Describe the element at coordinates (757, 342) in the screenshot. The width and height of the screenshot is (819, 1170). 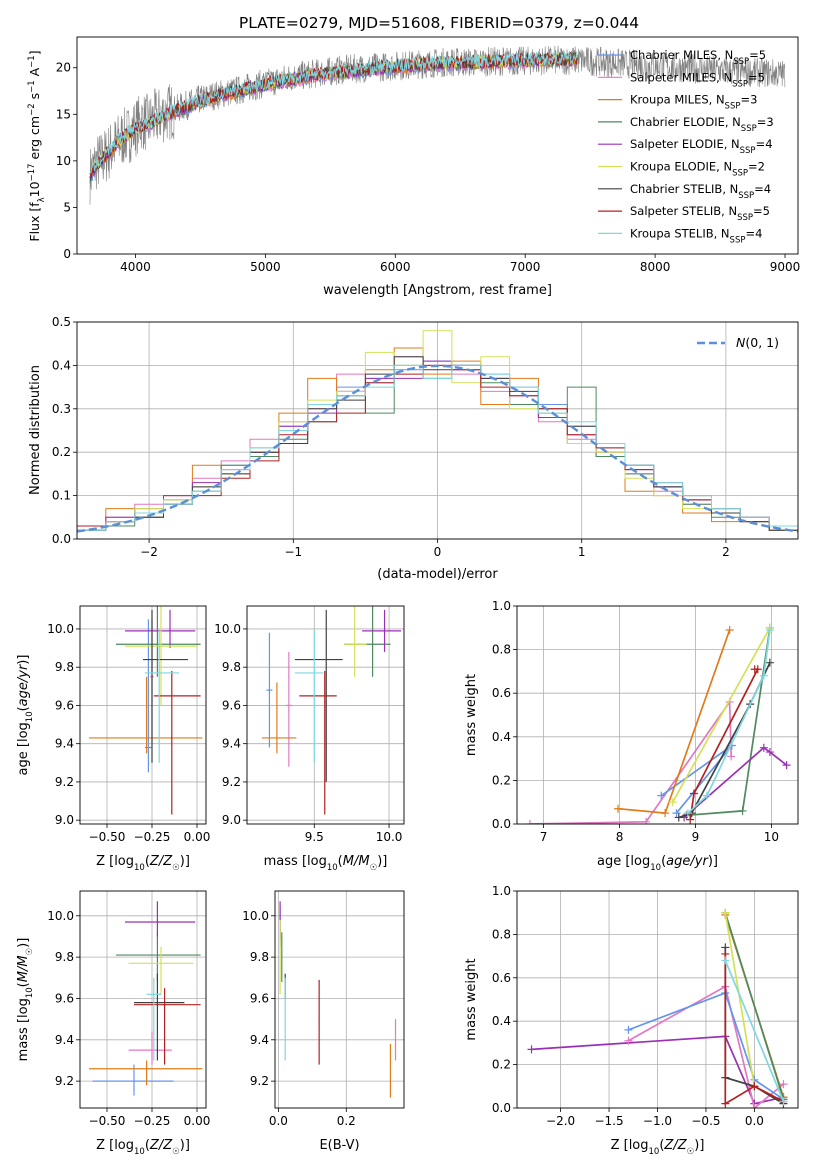
I see `legend-label-normal: N(0, 1)` at that location.